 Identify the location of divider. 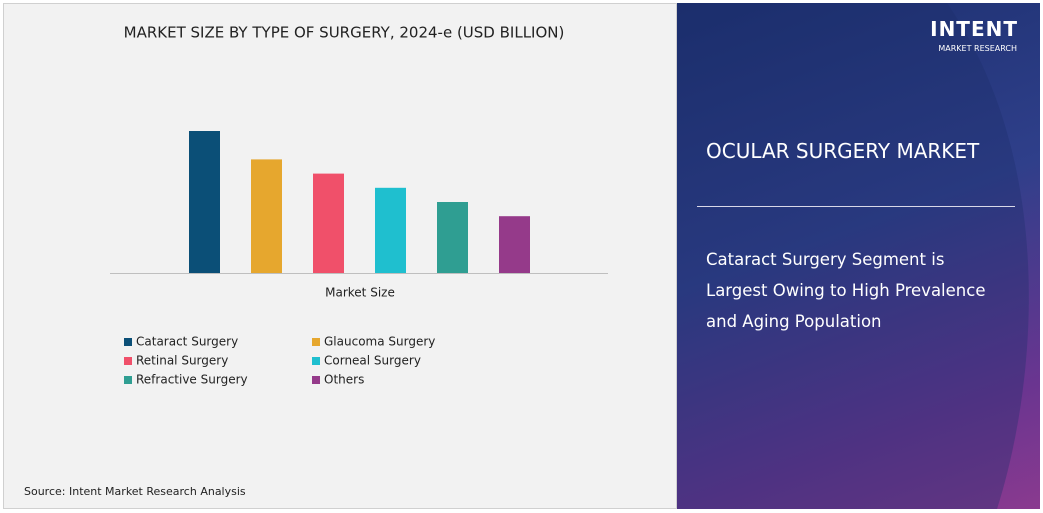
(856, 206).